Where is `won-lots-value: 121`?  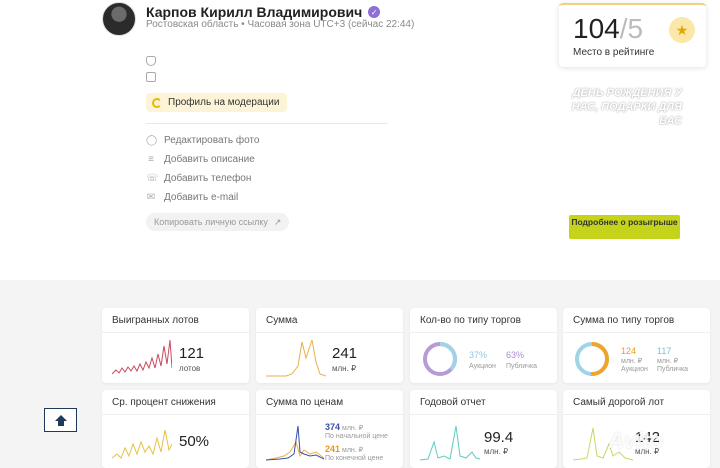
won-lots-value: 121 is located at coordinates (192, 353).